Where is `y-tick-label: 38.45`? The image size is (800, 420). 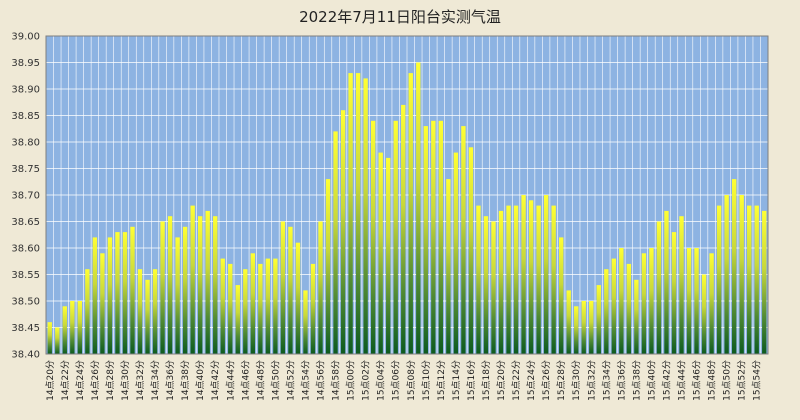 y-tick-label: 38.45 is located at coordinates (25, 328).